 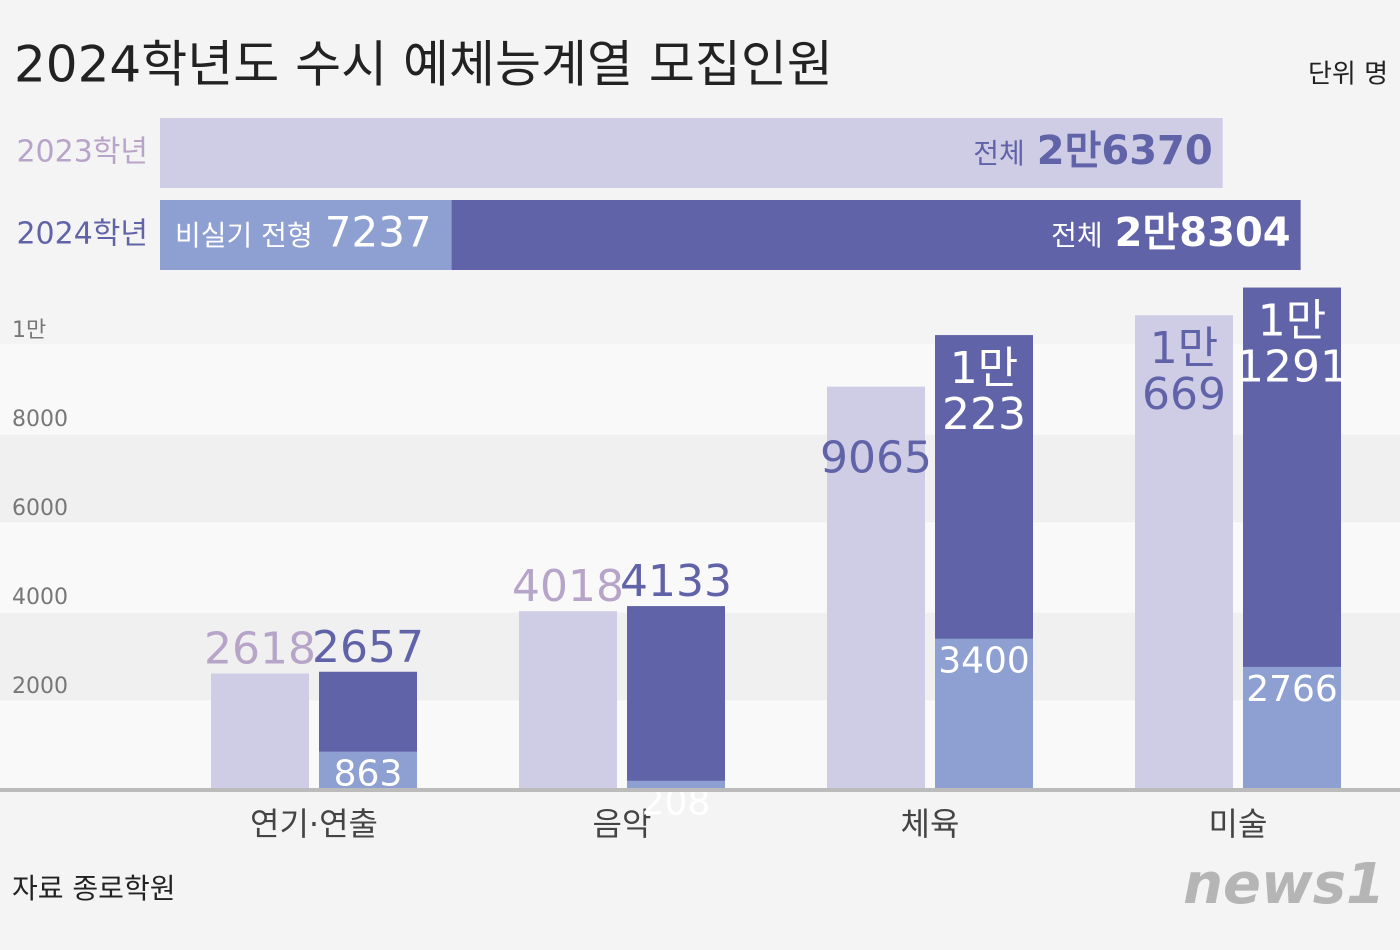 I want to click on row-label: 2024학년, so click(x=82, y=234).